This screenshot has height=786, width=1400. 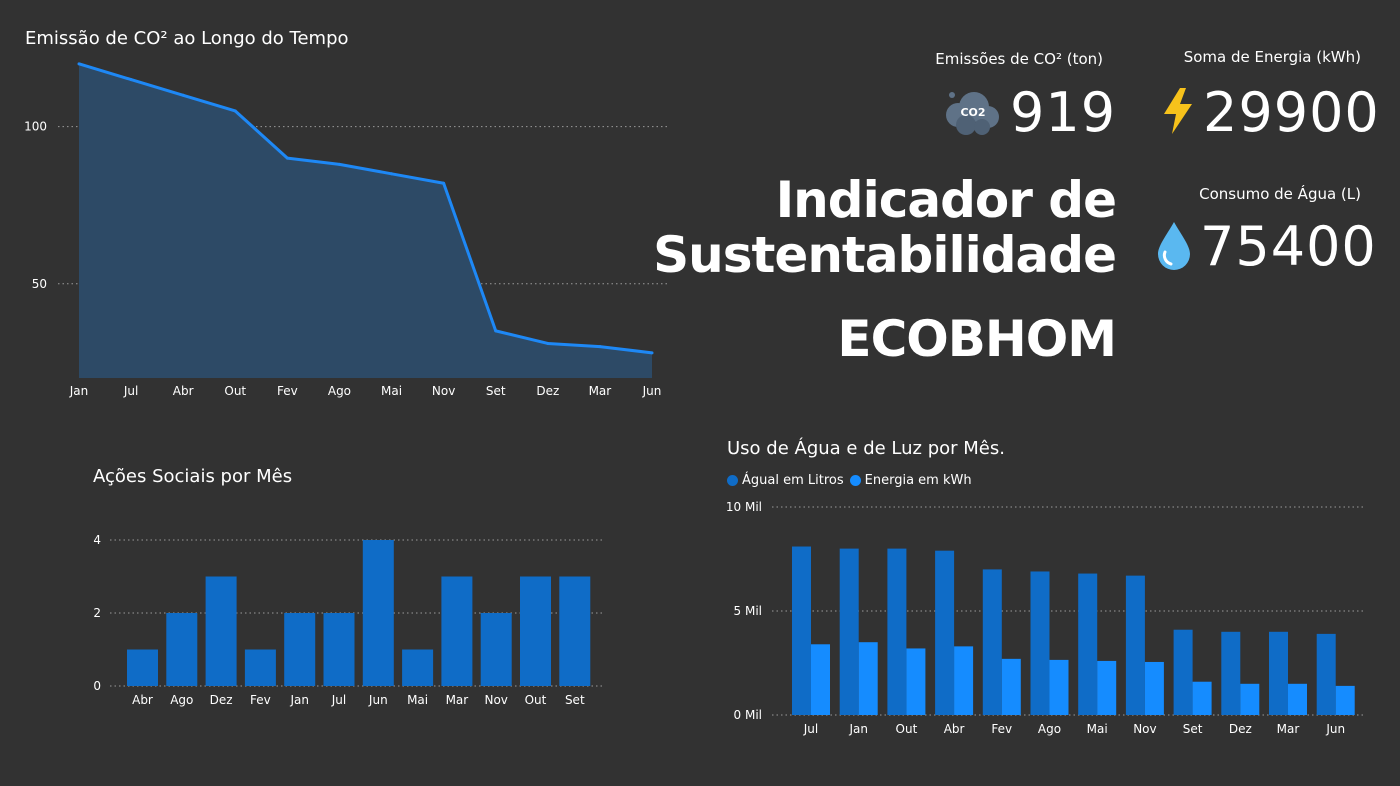 I want to click on company-name: ECOBHOM, so click(x=977, y=339).